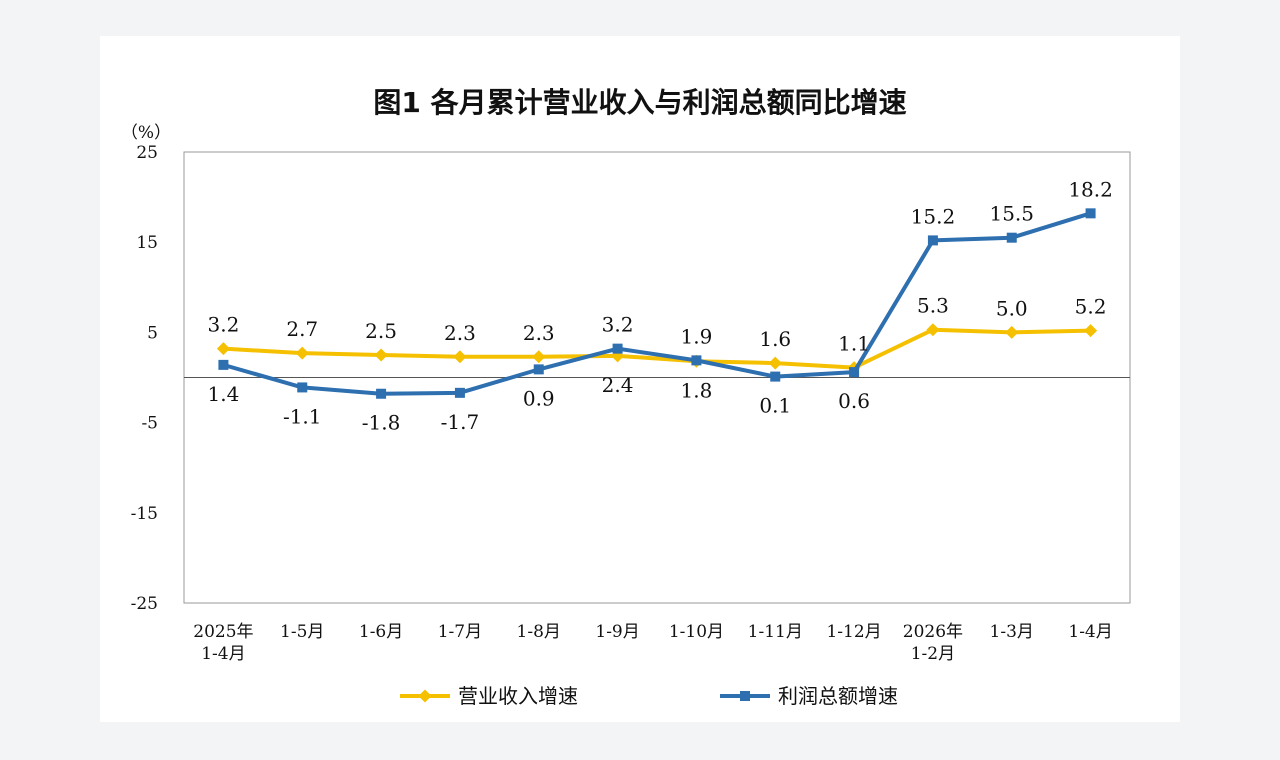  Describe the element at coordinates (775, 339) in the screenshot. I see `data-label: 1.6` at that location.